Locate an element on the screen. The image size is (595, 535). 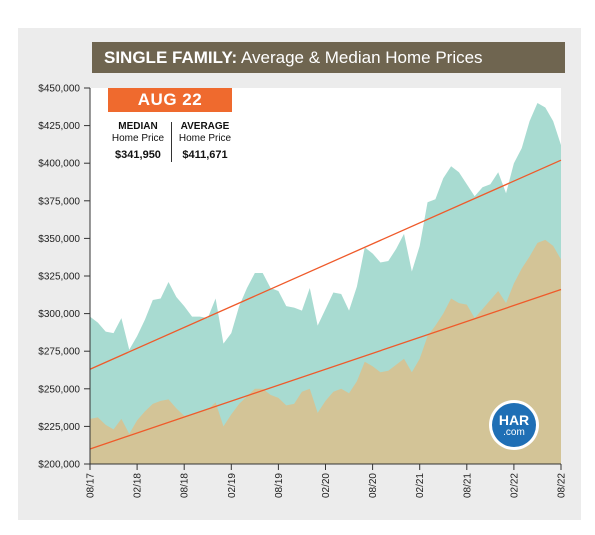
x-tick-label: 08/20 is located at coordinates (373, 485).